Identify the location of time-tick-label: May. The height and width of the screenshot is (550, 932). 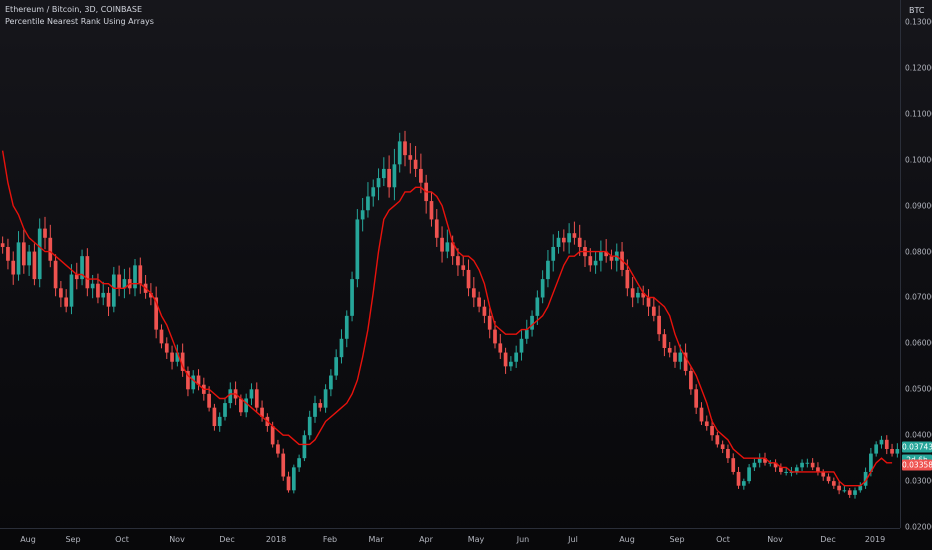
(476, 539).